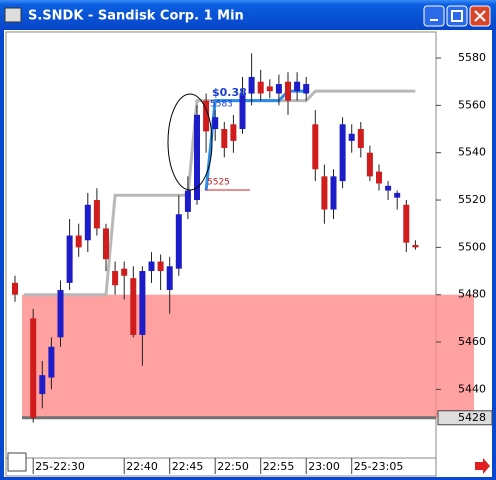  What do you see at coordinates (221, 105) in the screenshot?
I see `annotation: 5583` at bounding box center [221, 105].